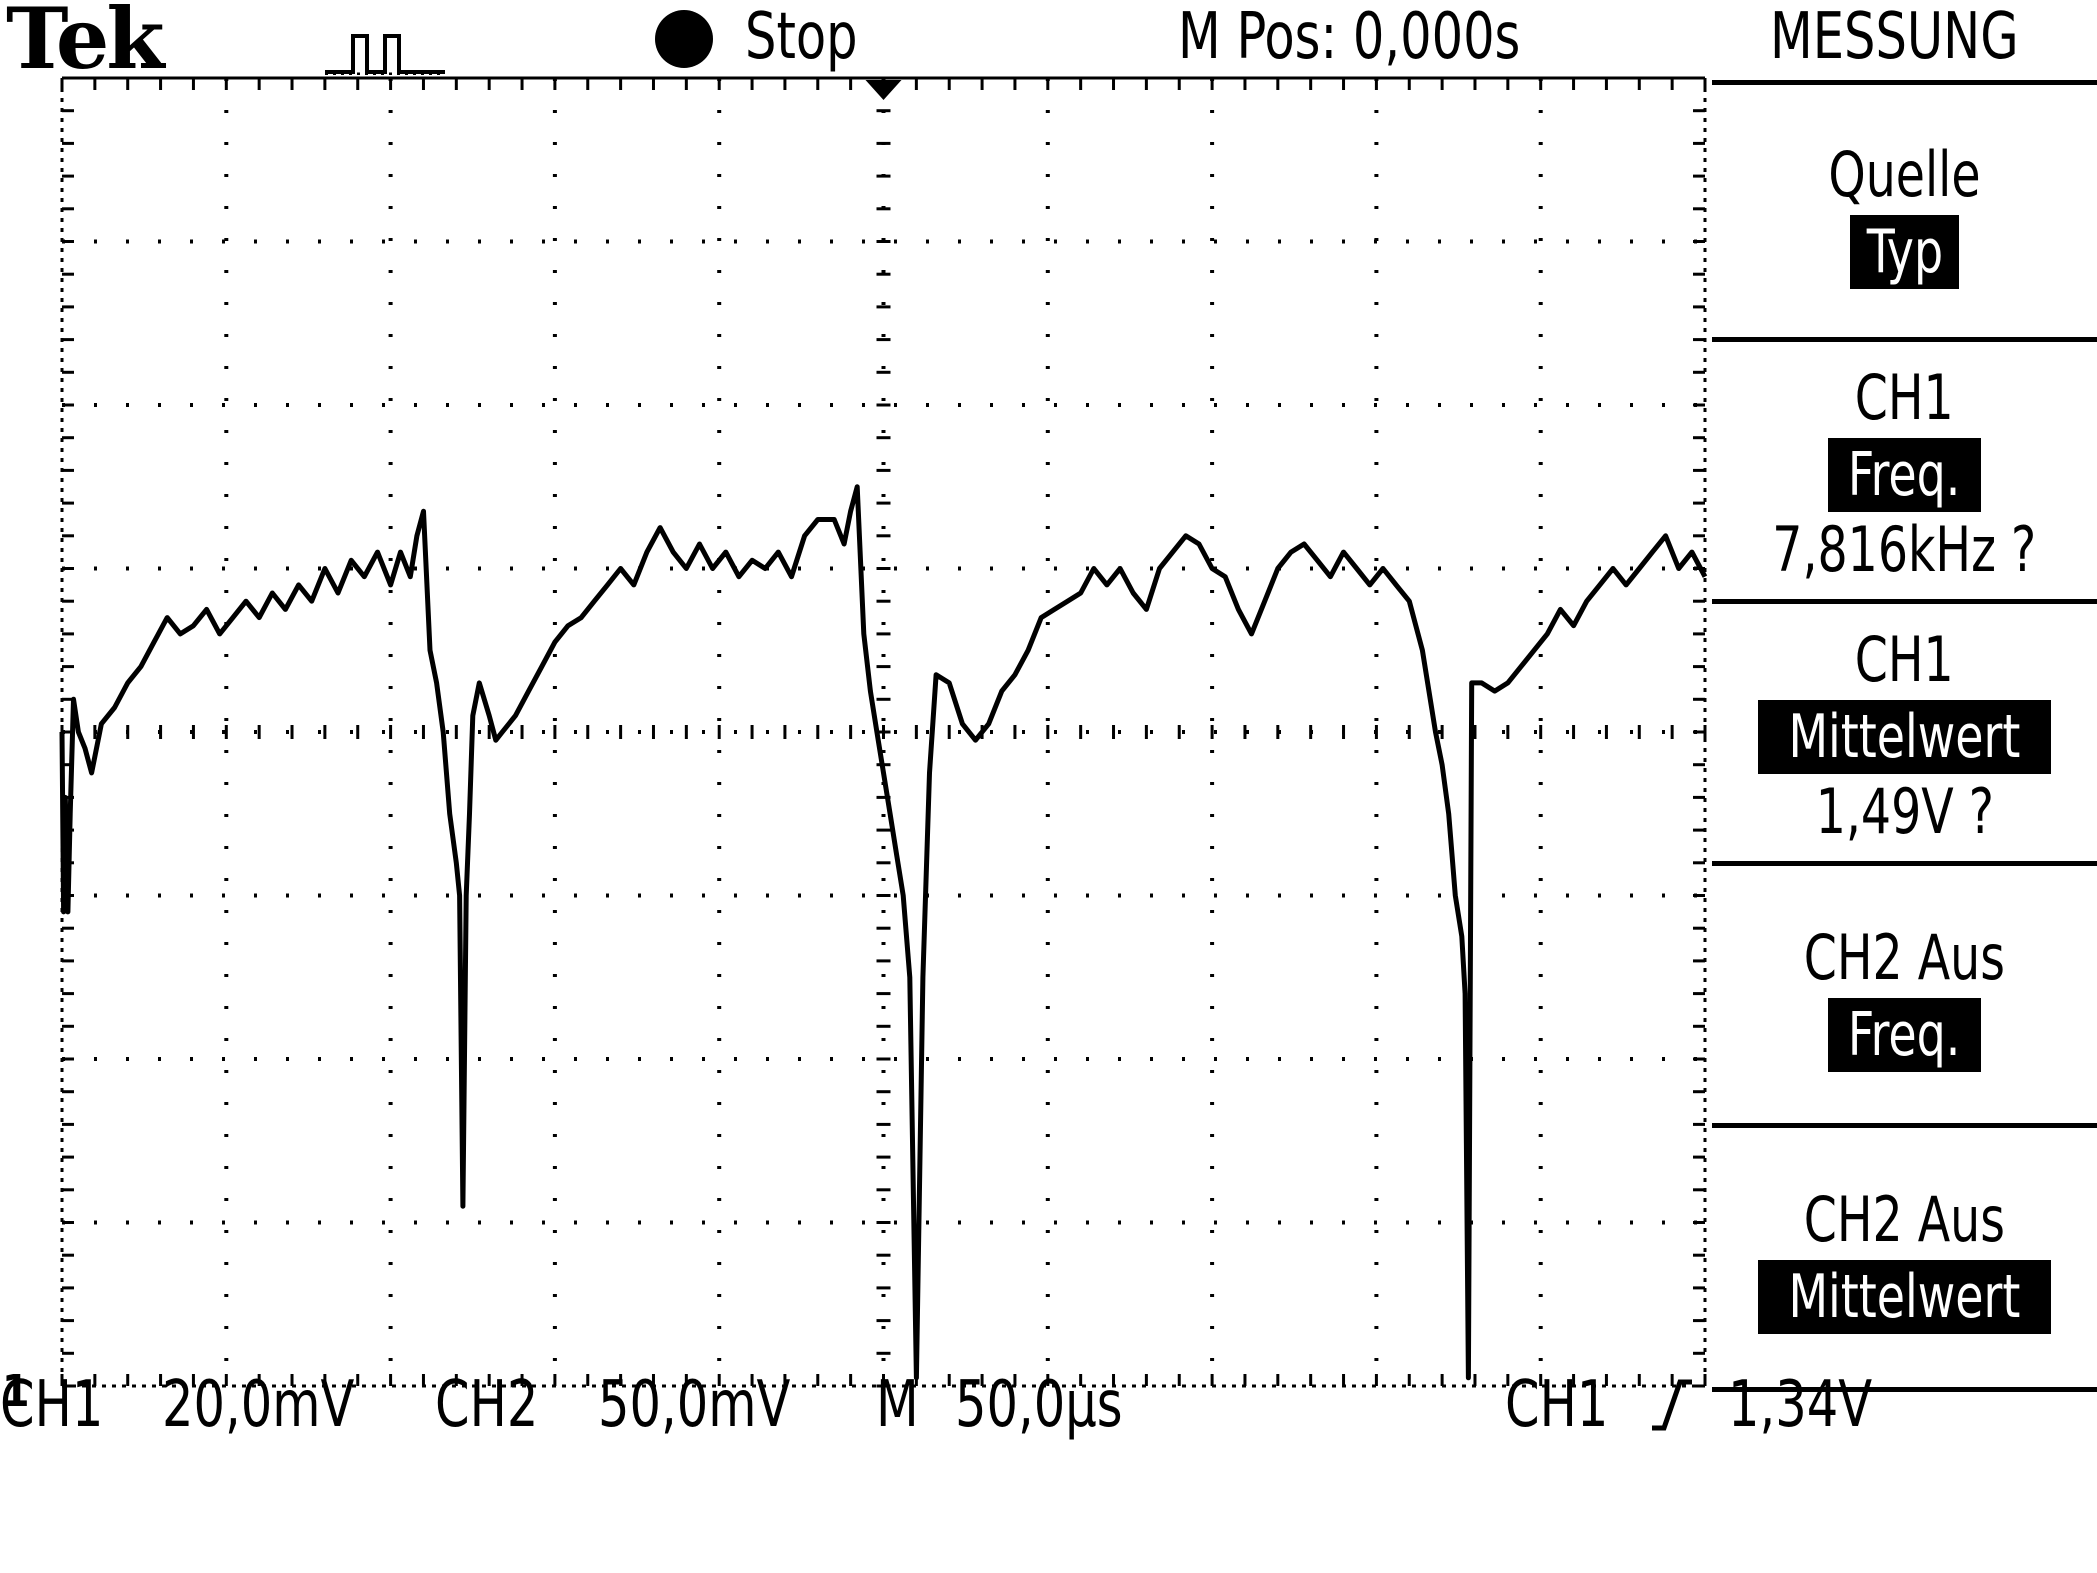 This screenshot has height=1573, width=2097. Describe the element at coordinates (1672, 1405) in the screenshot. I see `rising-edge-icon` at that location.